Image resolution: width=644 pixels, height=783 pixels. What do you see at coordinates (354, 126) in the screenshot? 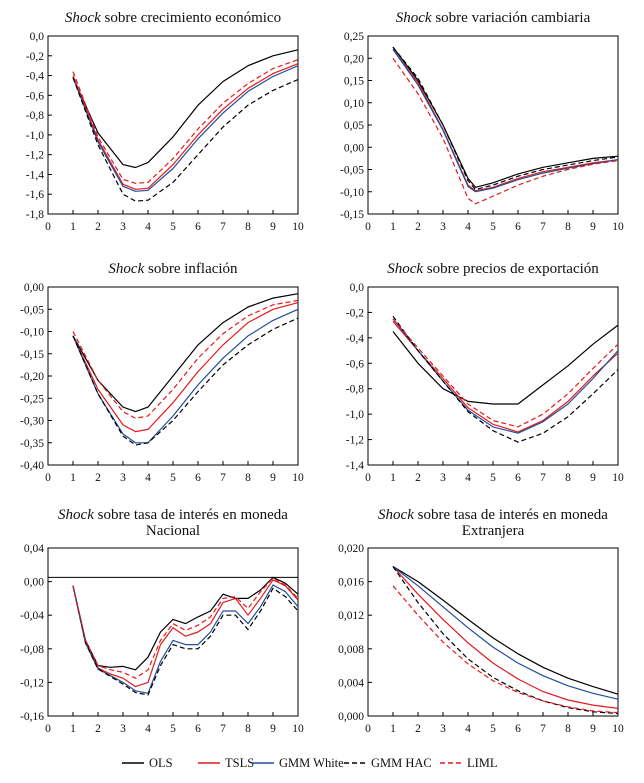
I see `y-tick-label: 0,05` at bounding box center [354, 126].